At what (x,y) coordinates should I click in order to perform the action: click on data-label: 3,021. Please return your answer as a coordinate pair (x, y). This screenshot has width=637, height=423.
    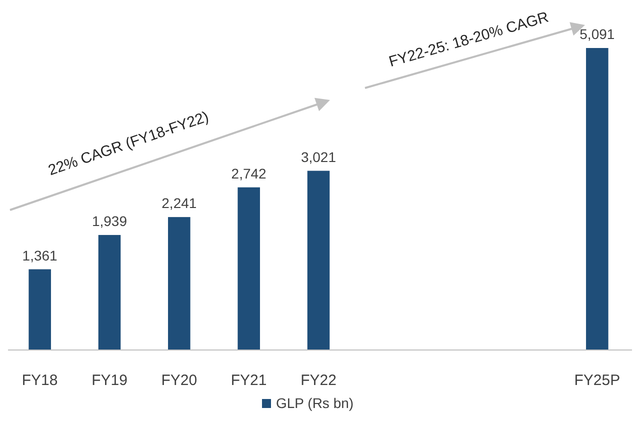
    Looking at the image, I should click on (318, 156).